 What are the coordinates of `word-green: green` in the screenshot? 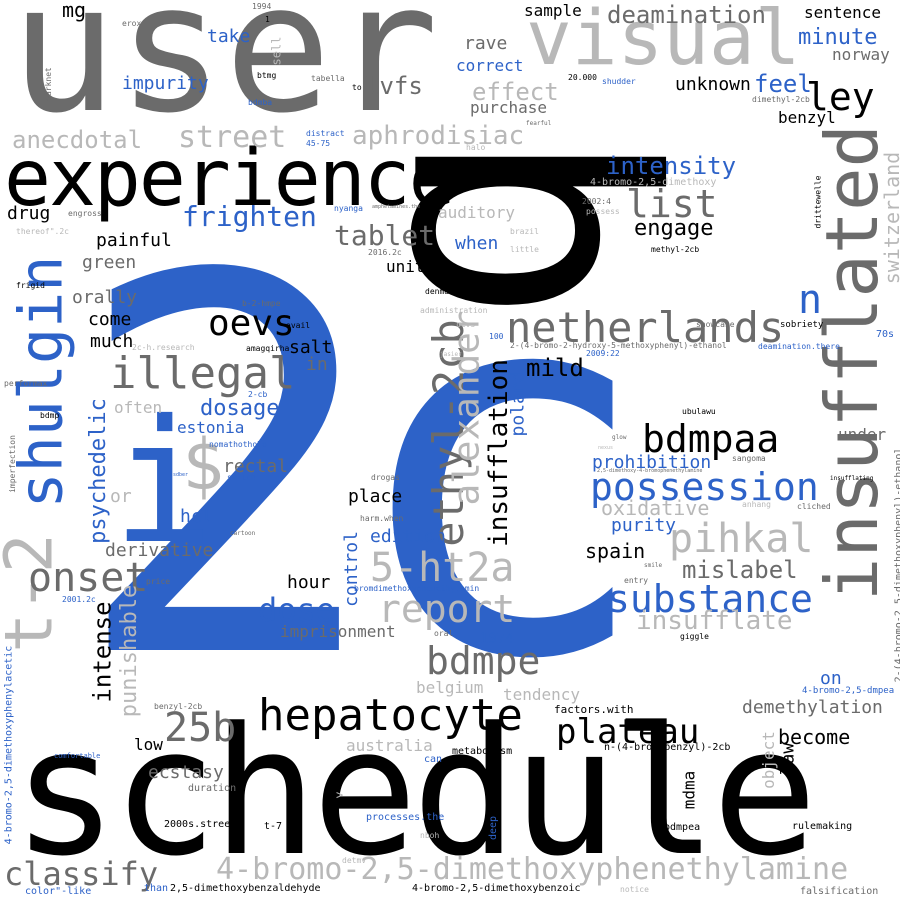 It's located at (109, 263).